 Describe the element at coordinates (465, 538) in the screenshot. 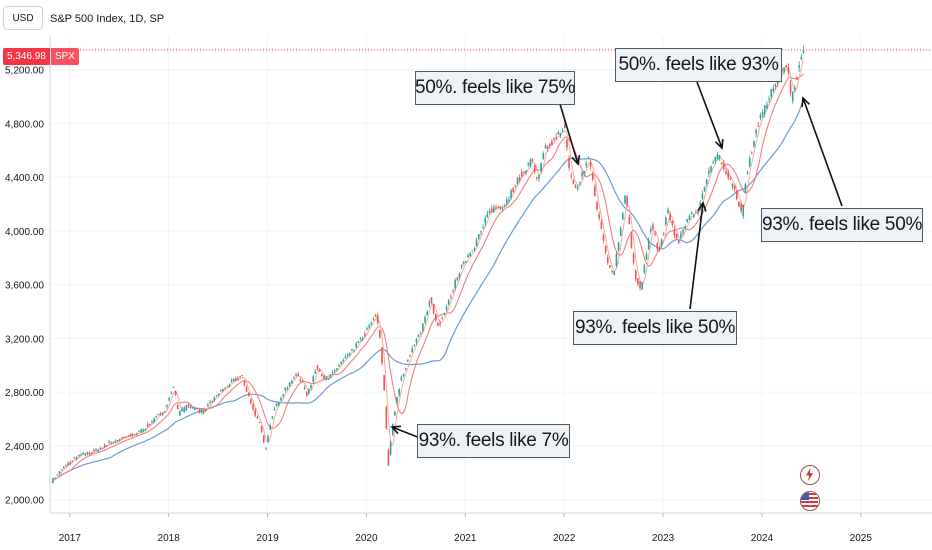

I see `x-tick-label: 2021` at that location.